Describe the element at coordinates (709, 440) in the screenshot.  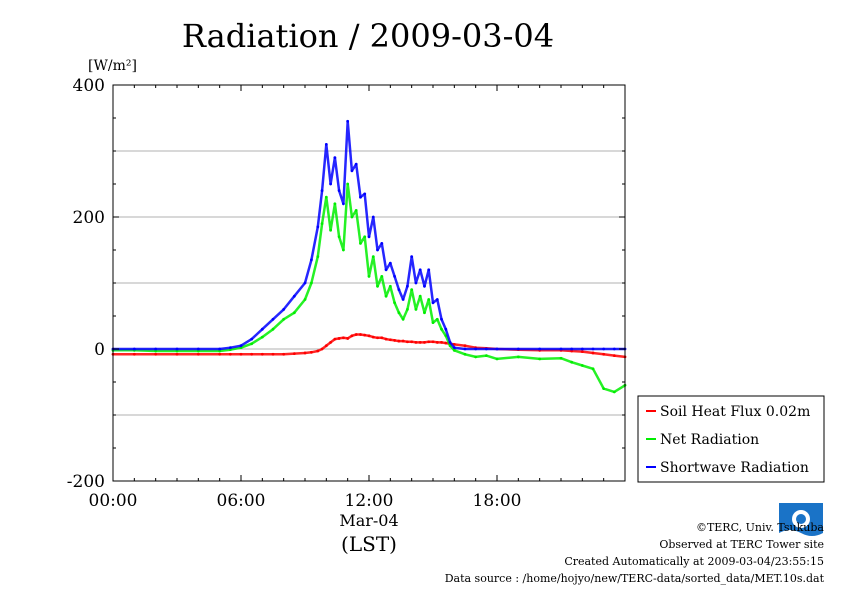
I see `legend-label: Net Radiation` at that location.